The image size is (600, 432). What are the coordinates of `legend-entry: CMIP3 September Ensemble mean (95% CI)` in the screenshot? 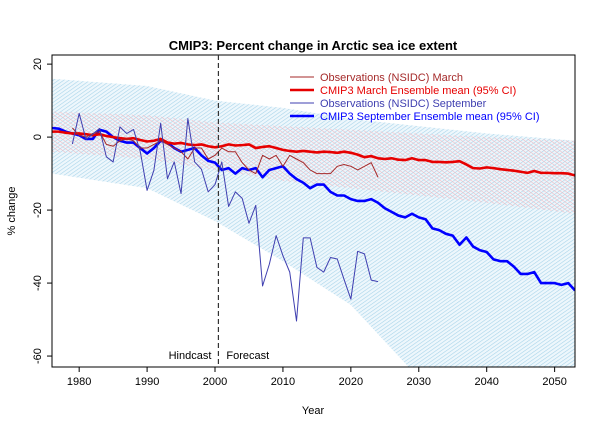 It's located at (429, 117).